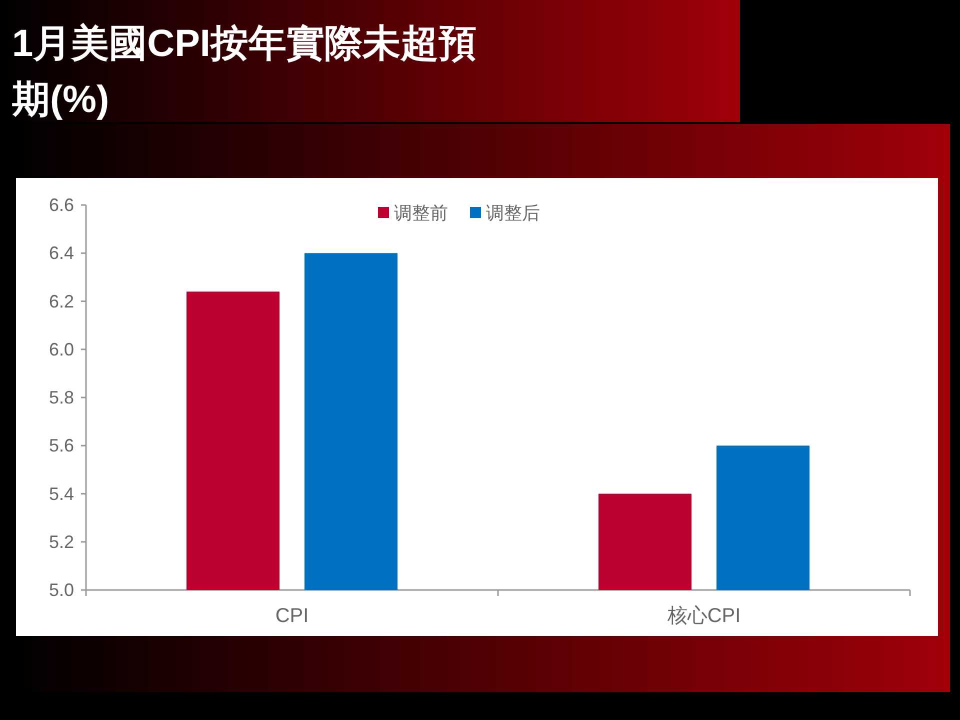  I want to click on y-tick-label: 5.6, so click(61, 446).